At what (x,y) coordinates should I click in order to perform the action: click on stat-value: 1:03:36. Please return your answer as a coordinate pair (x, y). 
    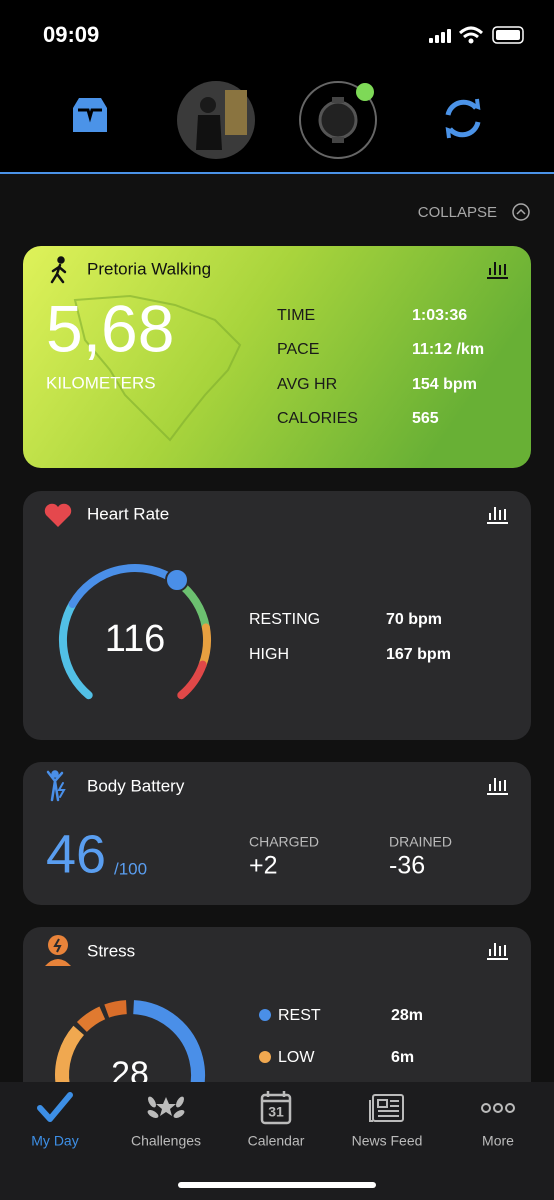
    Looking at the image, I should click on (439, 315).